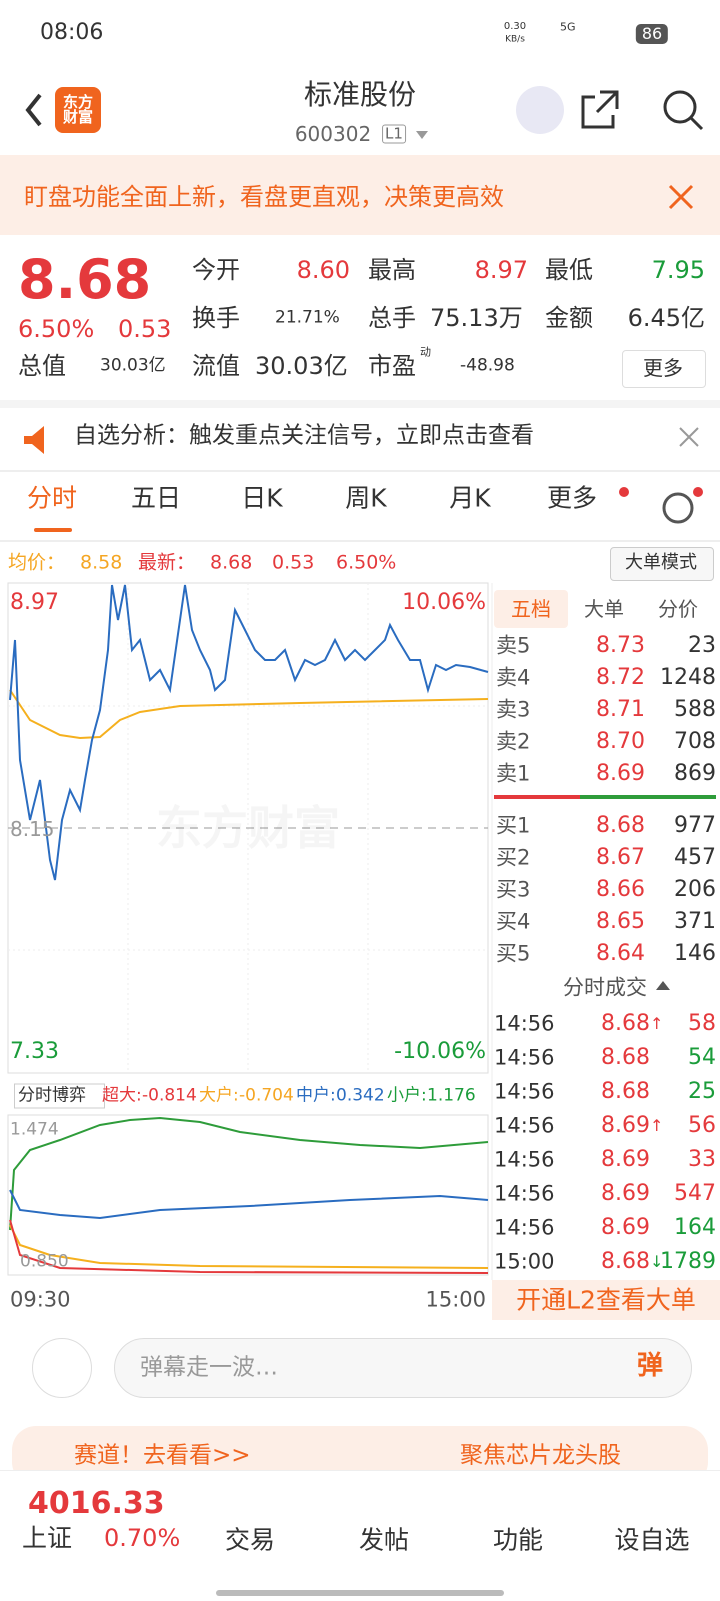  Describe the element at coordinates (422, 135) in the screenshot. I see `dropdown` at that location.